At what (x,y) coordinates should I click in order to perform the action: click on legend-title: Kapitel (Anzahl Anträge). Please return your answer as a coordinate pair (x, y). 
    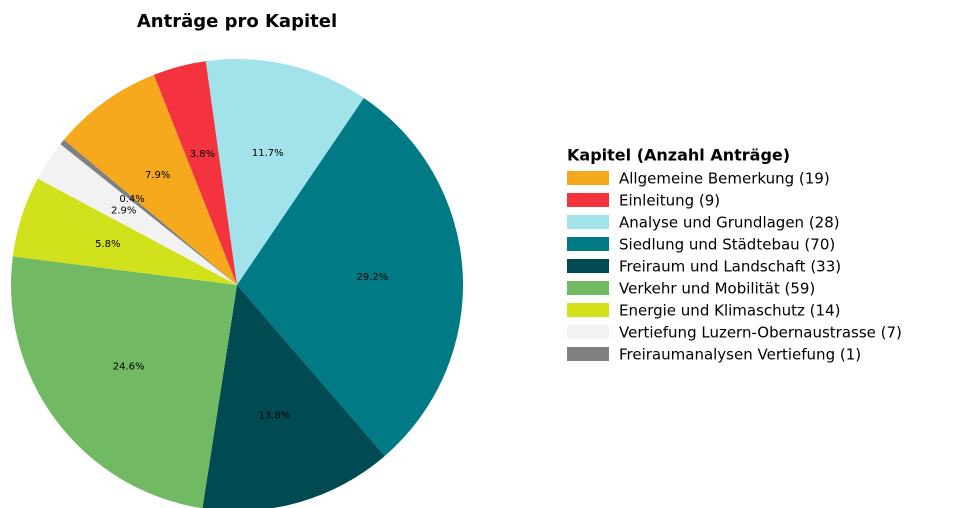
    Looking at the image, I should click on (678, 155).